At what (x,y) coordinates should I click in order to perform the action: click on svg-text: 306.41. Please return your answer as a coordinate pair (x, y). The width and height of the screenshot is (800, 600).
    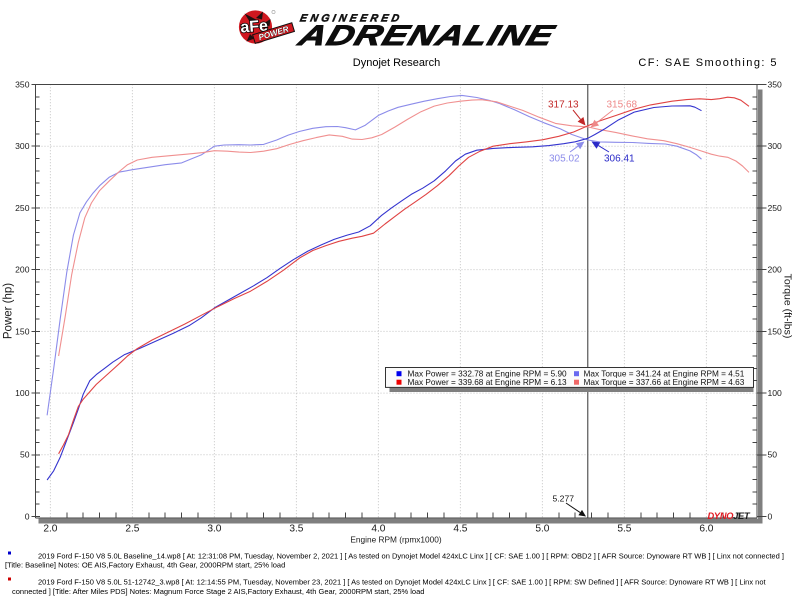
    Looking at the image, I should click on (619, 159).